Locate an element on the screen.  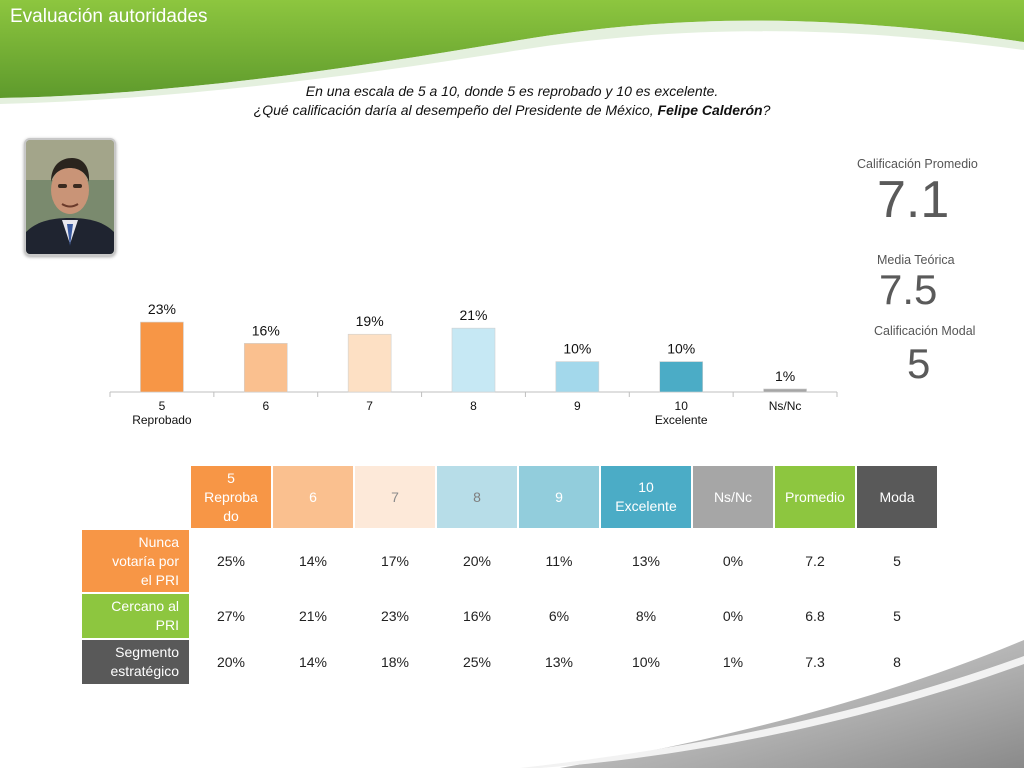
table-cell: 8 is located at coordinates (897, 662).